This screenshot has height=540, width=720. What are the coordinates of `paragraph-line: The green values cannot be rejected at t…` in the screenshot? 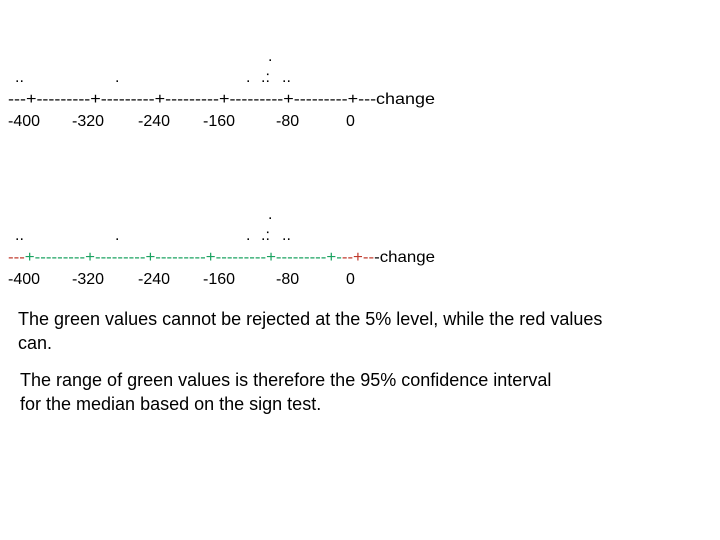 It's located at (310, 319).